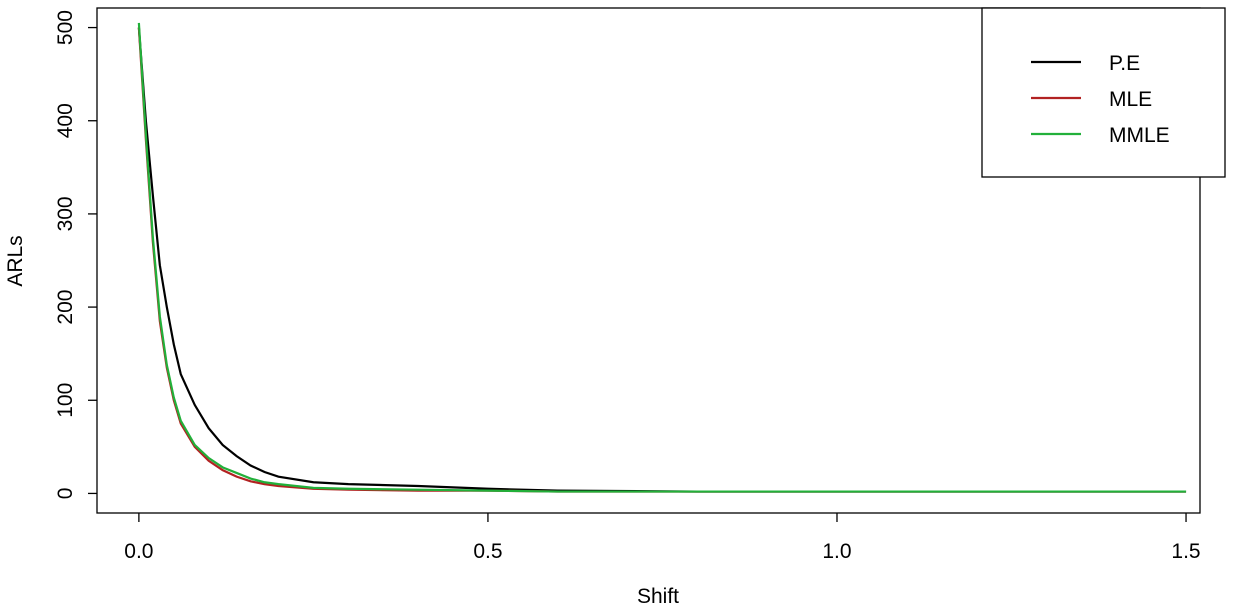 This screenshot has width=1233, height=612. Describe the element at coordinates (1185, 551) in the screenshot. I see `x-tick-label: 1.5` at that location.